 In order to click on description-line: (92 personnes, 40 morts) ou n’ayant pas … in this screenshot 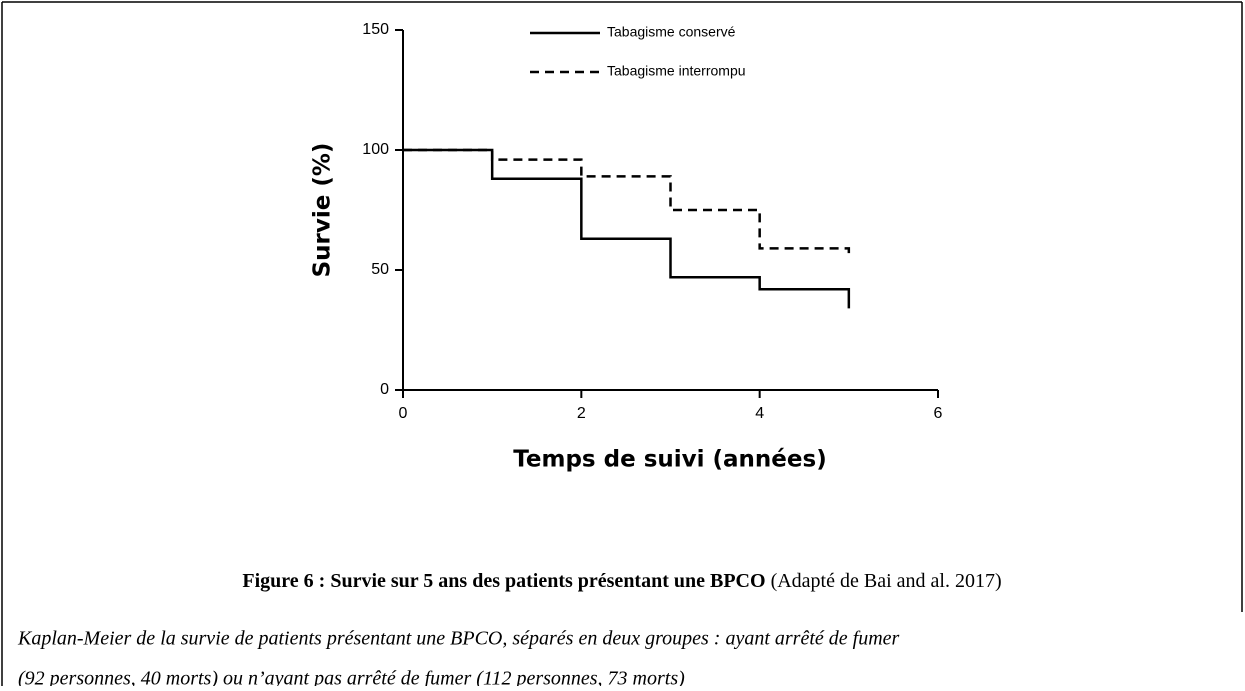, I will do `click(351, 677)`.